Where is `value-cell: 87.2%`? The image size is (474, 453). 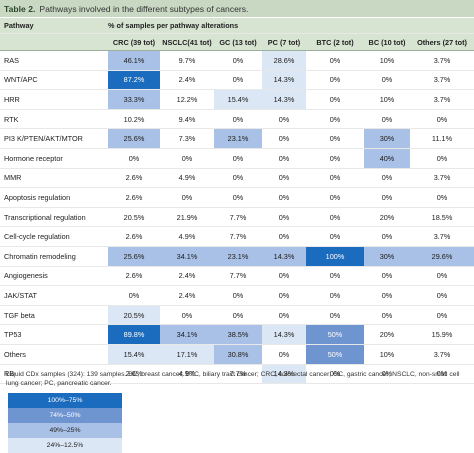 value-cell: 87.2% is located at coordinates (134, 80).